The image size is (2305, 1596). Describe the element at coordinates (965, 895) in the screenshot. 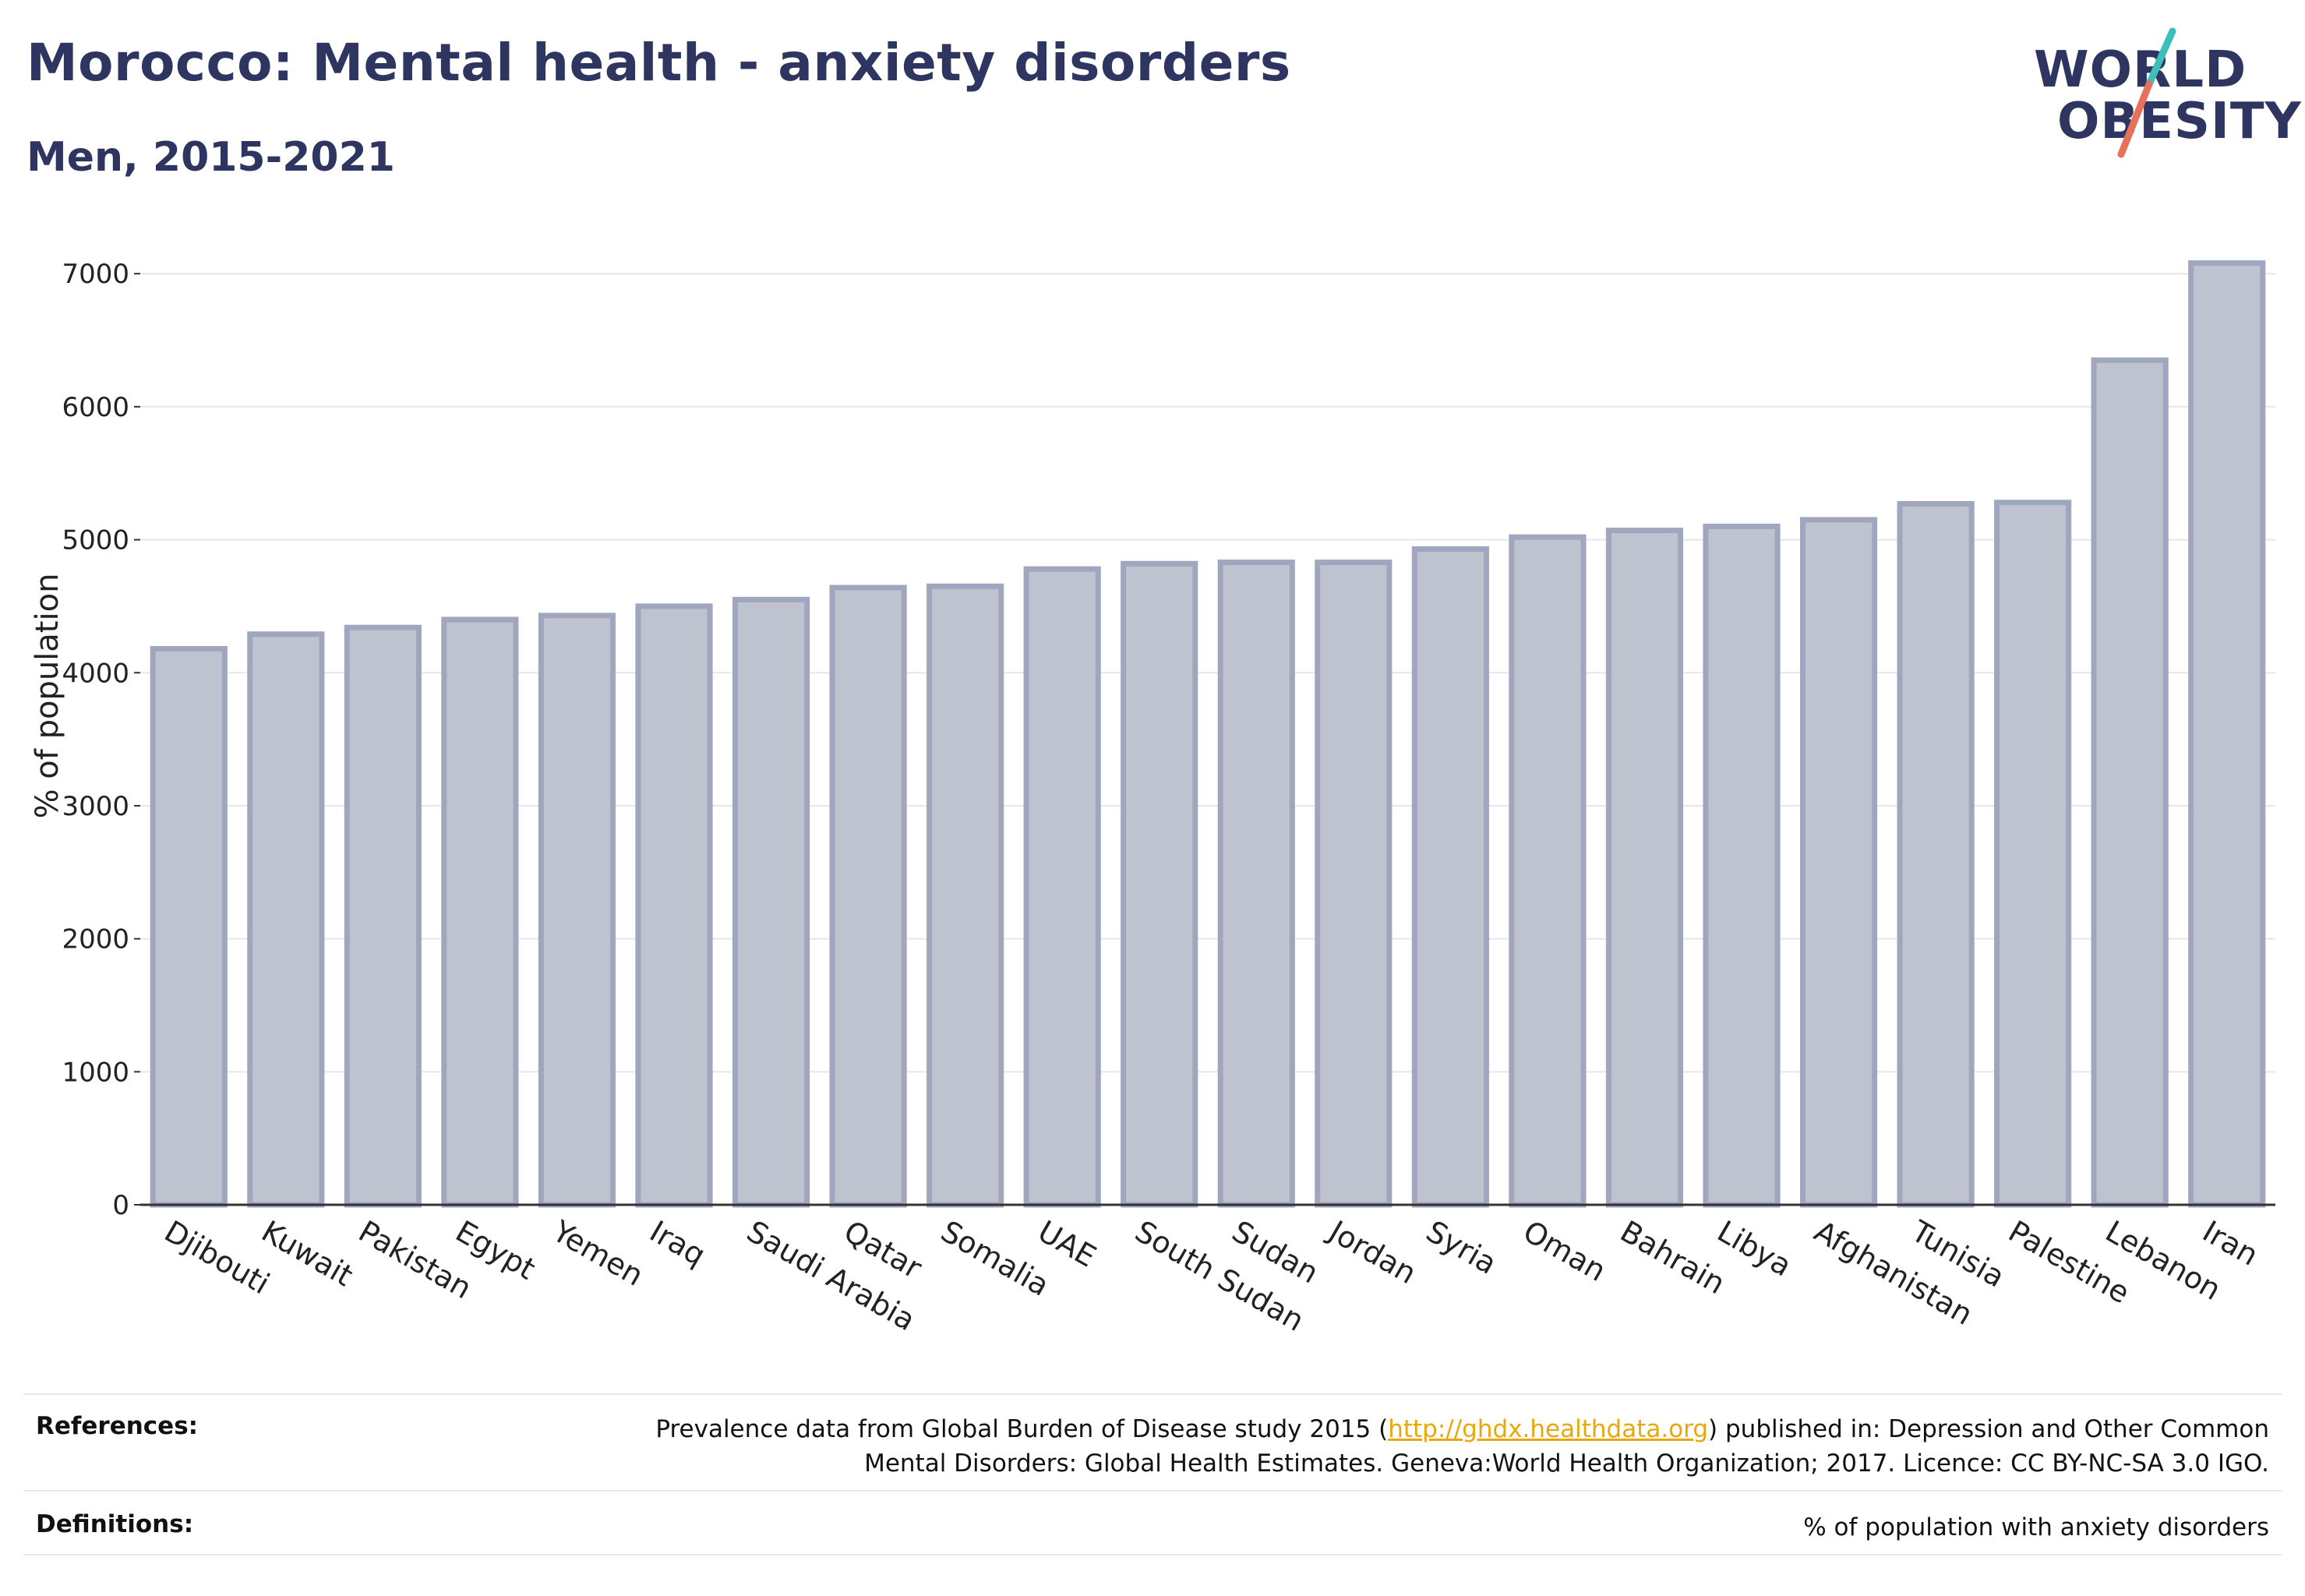

I see `bar-somalia` at that location.